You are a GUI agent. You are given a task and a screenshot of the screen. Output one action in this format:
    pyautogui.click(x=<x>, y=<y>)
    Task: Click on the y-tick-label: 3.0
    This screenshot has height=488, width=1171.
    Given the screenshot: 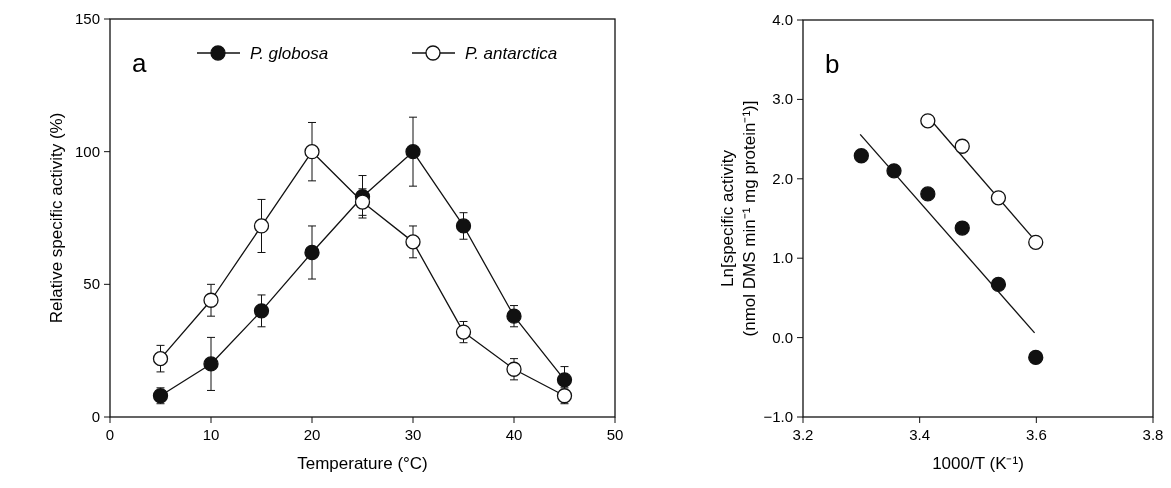 What is the action you would take?
    pyautogui.click(x=782, y=99)
    